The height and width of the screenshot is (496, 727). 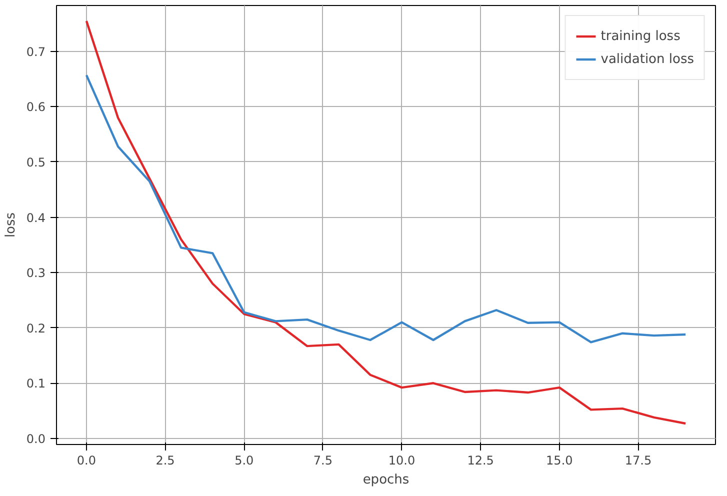 I want to click on legend-label: validation loss, so click(x=647, y=59).